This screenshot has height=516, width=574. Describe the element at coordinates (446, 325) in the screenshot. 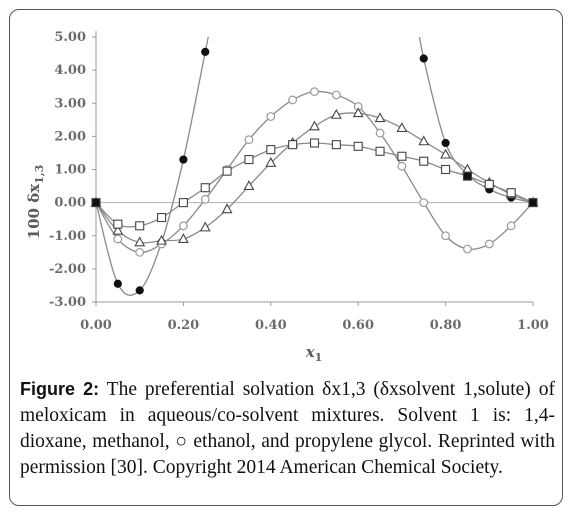

I see `x-tick-label: 0.80` at that location.